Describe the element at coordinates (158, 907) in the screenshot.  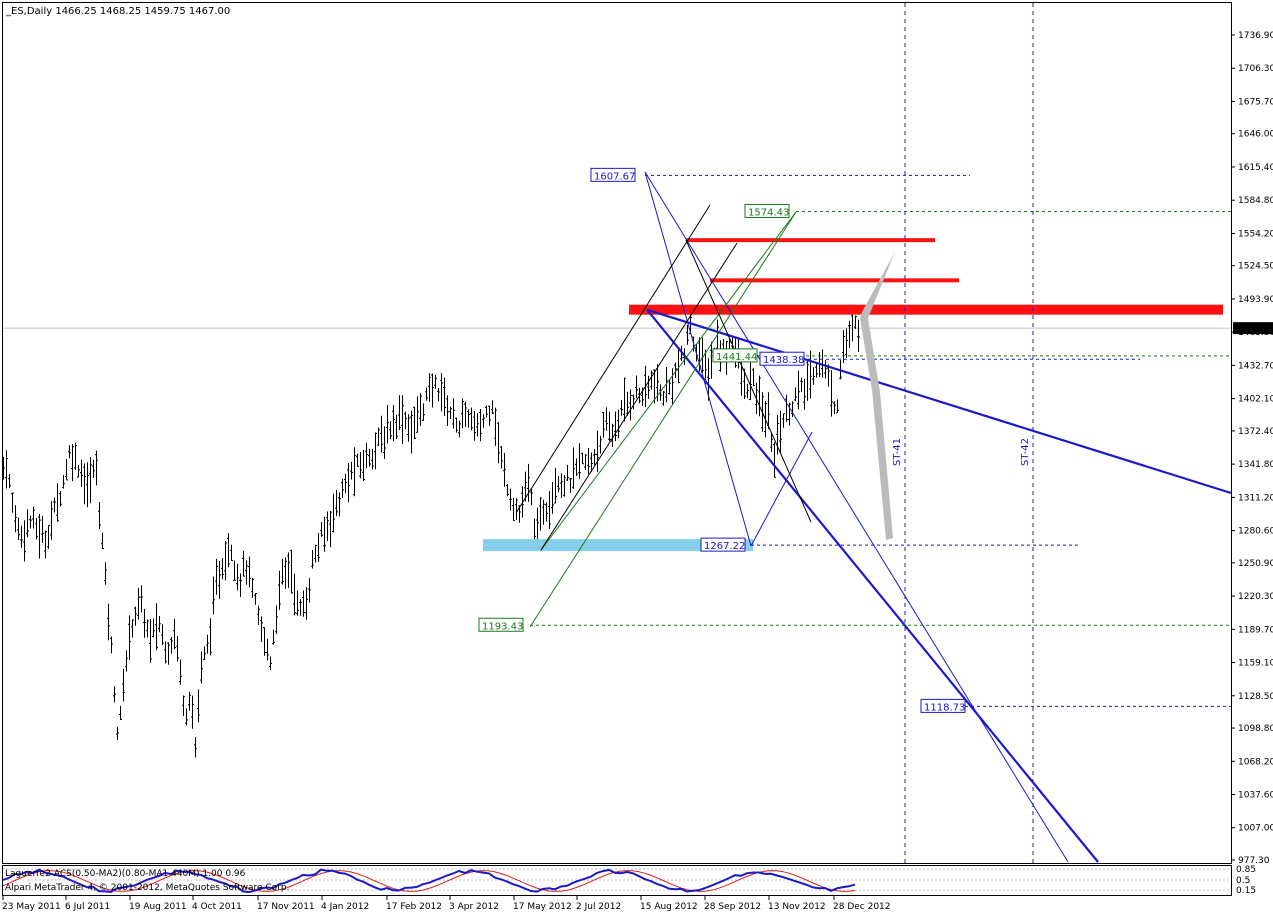
I see `x-tick-label: 19 Aug 2011` at that location.